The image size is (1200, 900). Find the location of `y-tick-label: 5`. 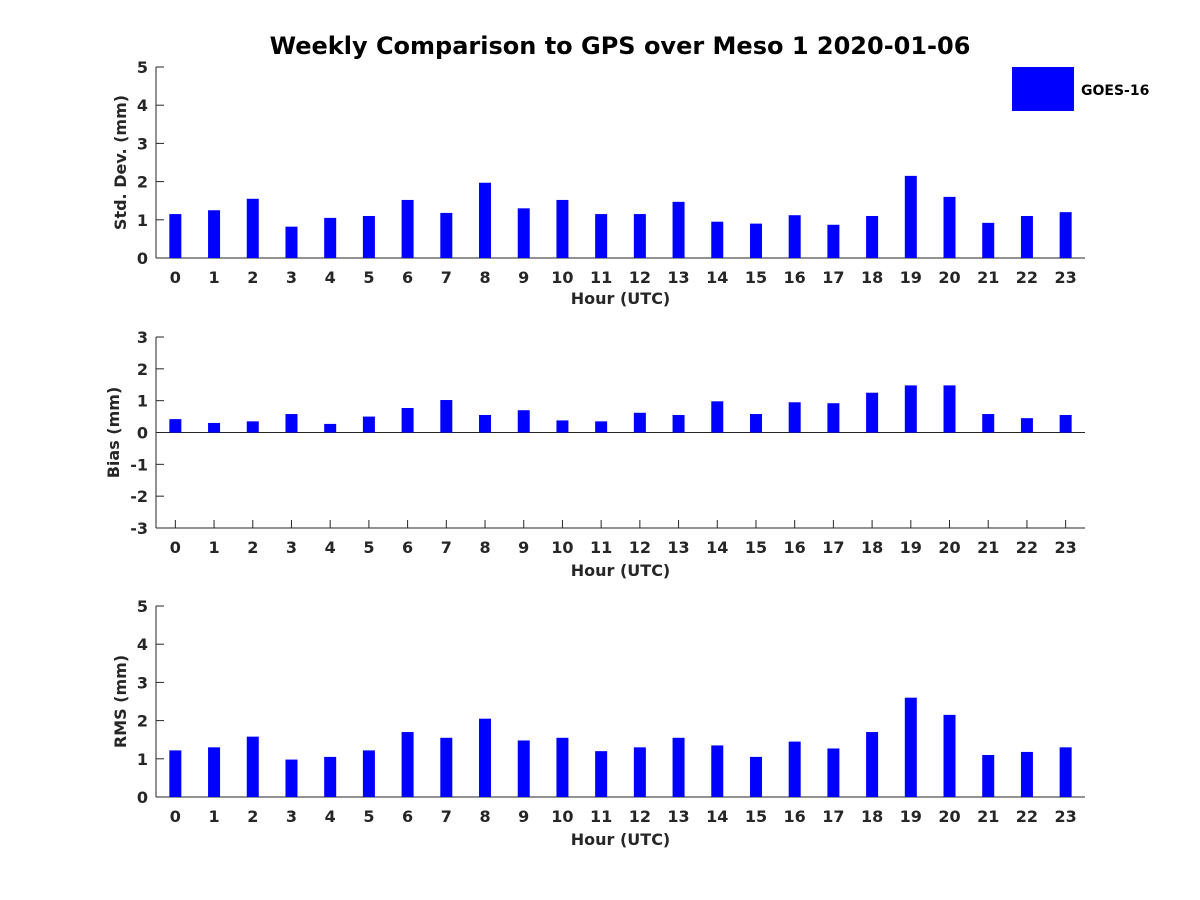

y-tick-label: 5 is located at coordinates (142, 67).